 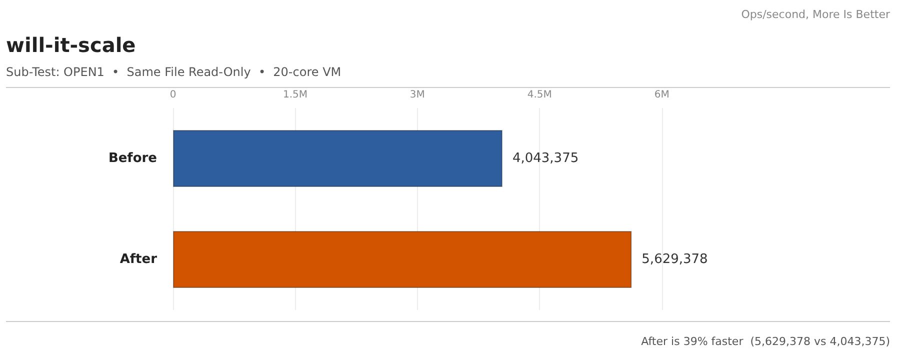 What do you see at coordinates (539, 95) in the screenshot?
I see `x-tick-label: 4.5M` at bounding box center [539, 95].